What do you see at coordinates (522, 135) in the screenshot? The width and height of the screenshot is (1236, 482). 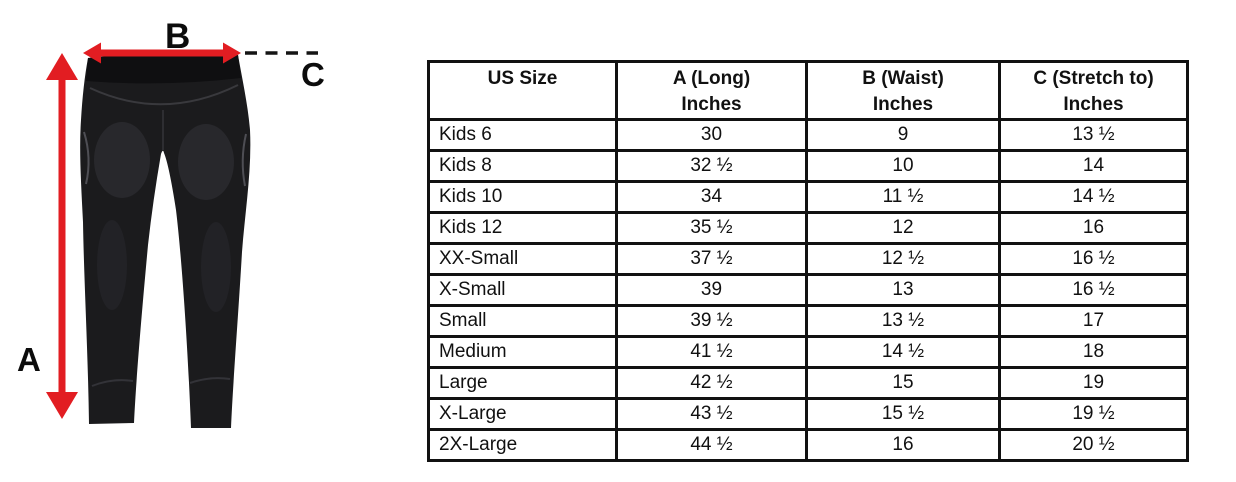 I see `cell-us-size: Kids 6` at bounding box center [522, 135].